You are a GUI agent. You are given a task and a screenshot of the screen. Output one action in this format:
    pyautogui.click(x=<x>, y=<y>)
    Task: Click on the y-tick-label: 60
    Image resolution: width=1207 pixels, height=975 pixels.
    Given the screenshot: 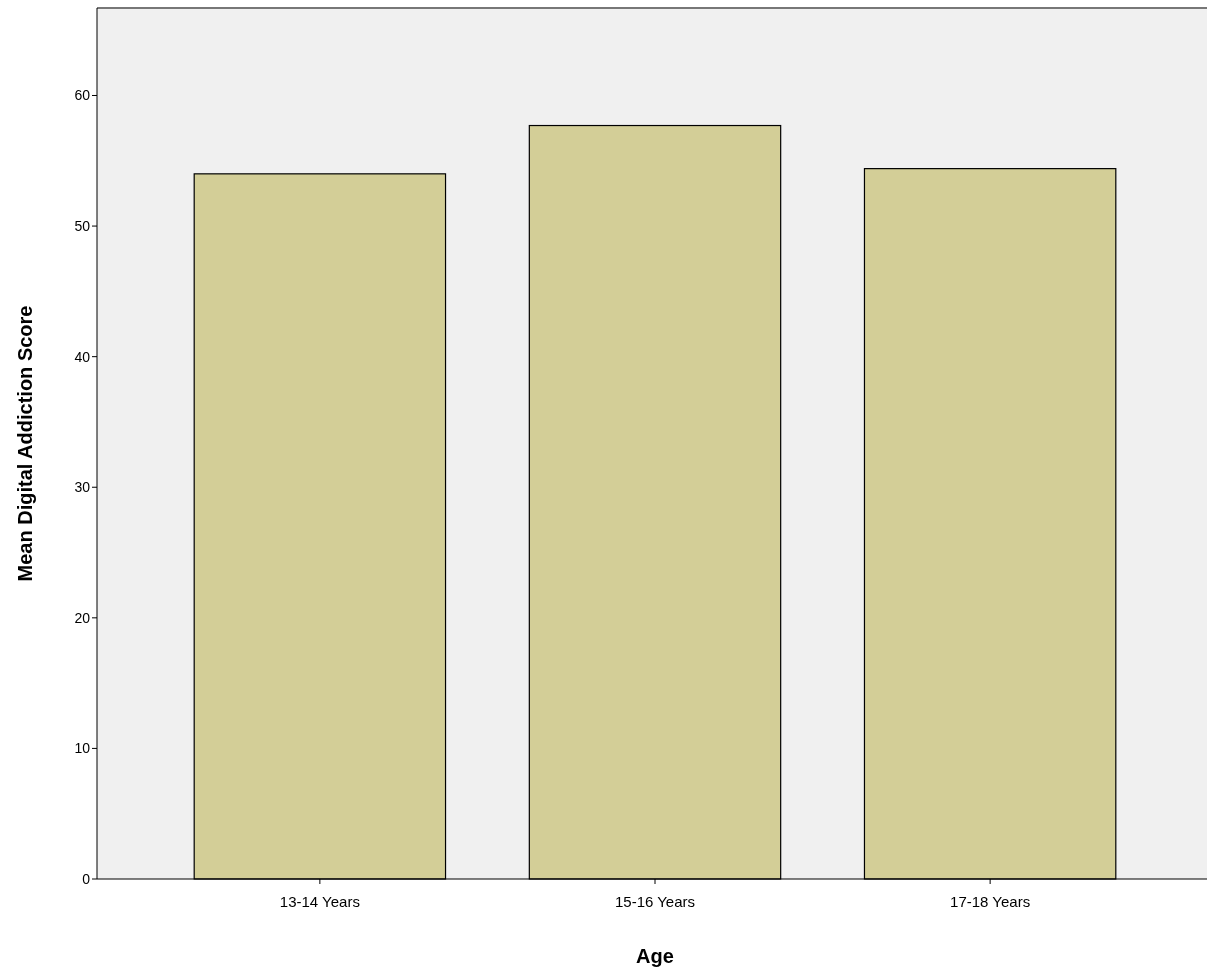 What is the action you would take?
    pyautogui.click(x=82, y=95)
    